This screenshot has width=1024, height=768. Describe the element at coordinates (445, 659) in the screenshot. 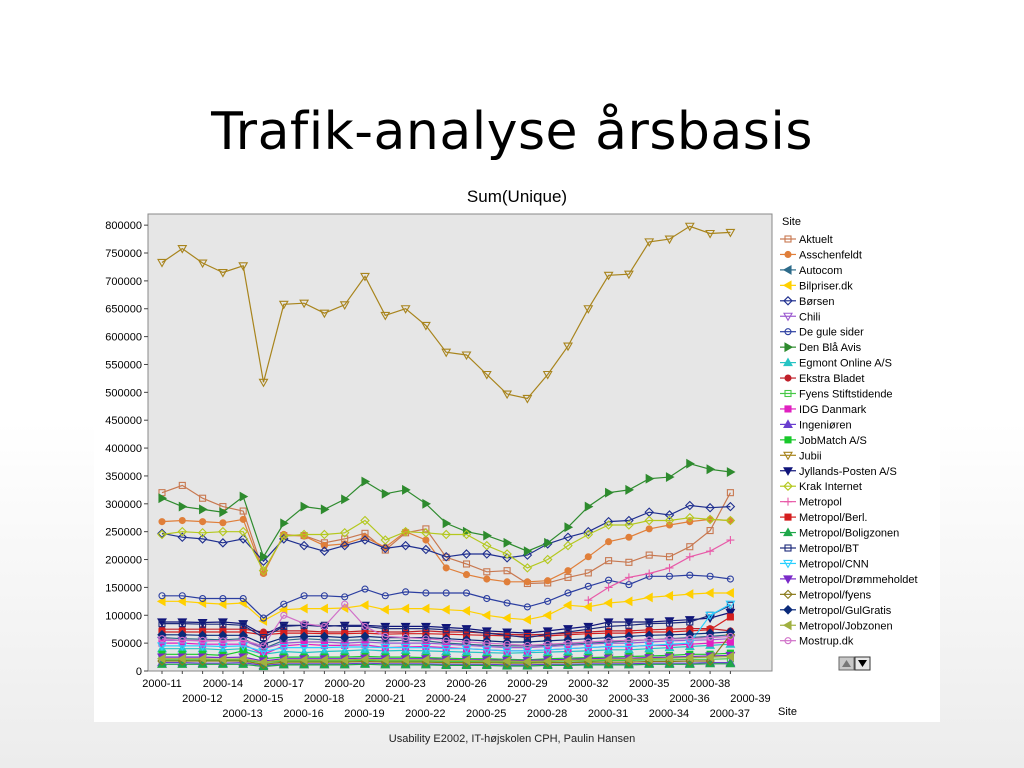

I see `series-metropol-jobzonen` at that location.